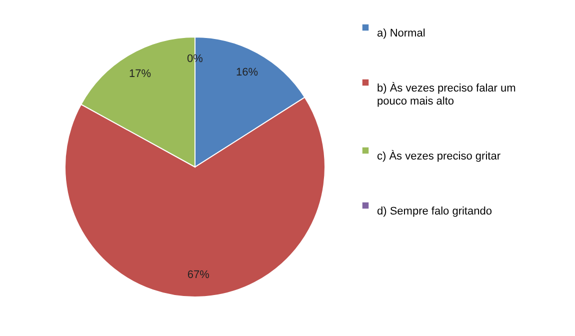 The width and height of the screenshot is (575, 336). Describe the element at coordinates (401, 34) in the screenshot. I see `legend-label: a) Normal` at that location.